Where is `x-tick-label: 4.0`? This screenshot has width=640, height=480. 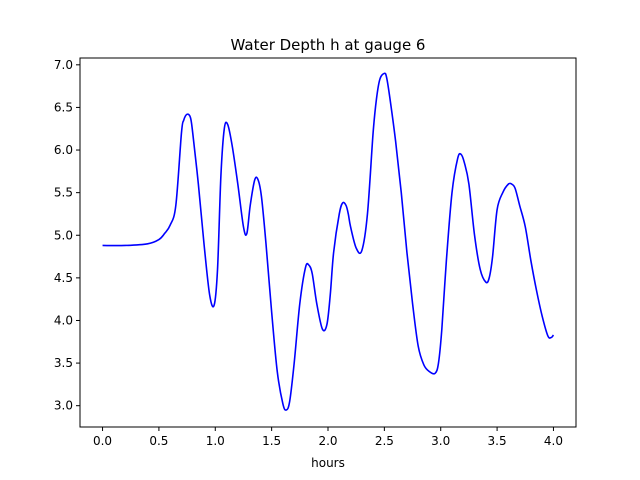
x-tick-label: 4.0 is located at coordinates (553, 441).